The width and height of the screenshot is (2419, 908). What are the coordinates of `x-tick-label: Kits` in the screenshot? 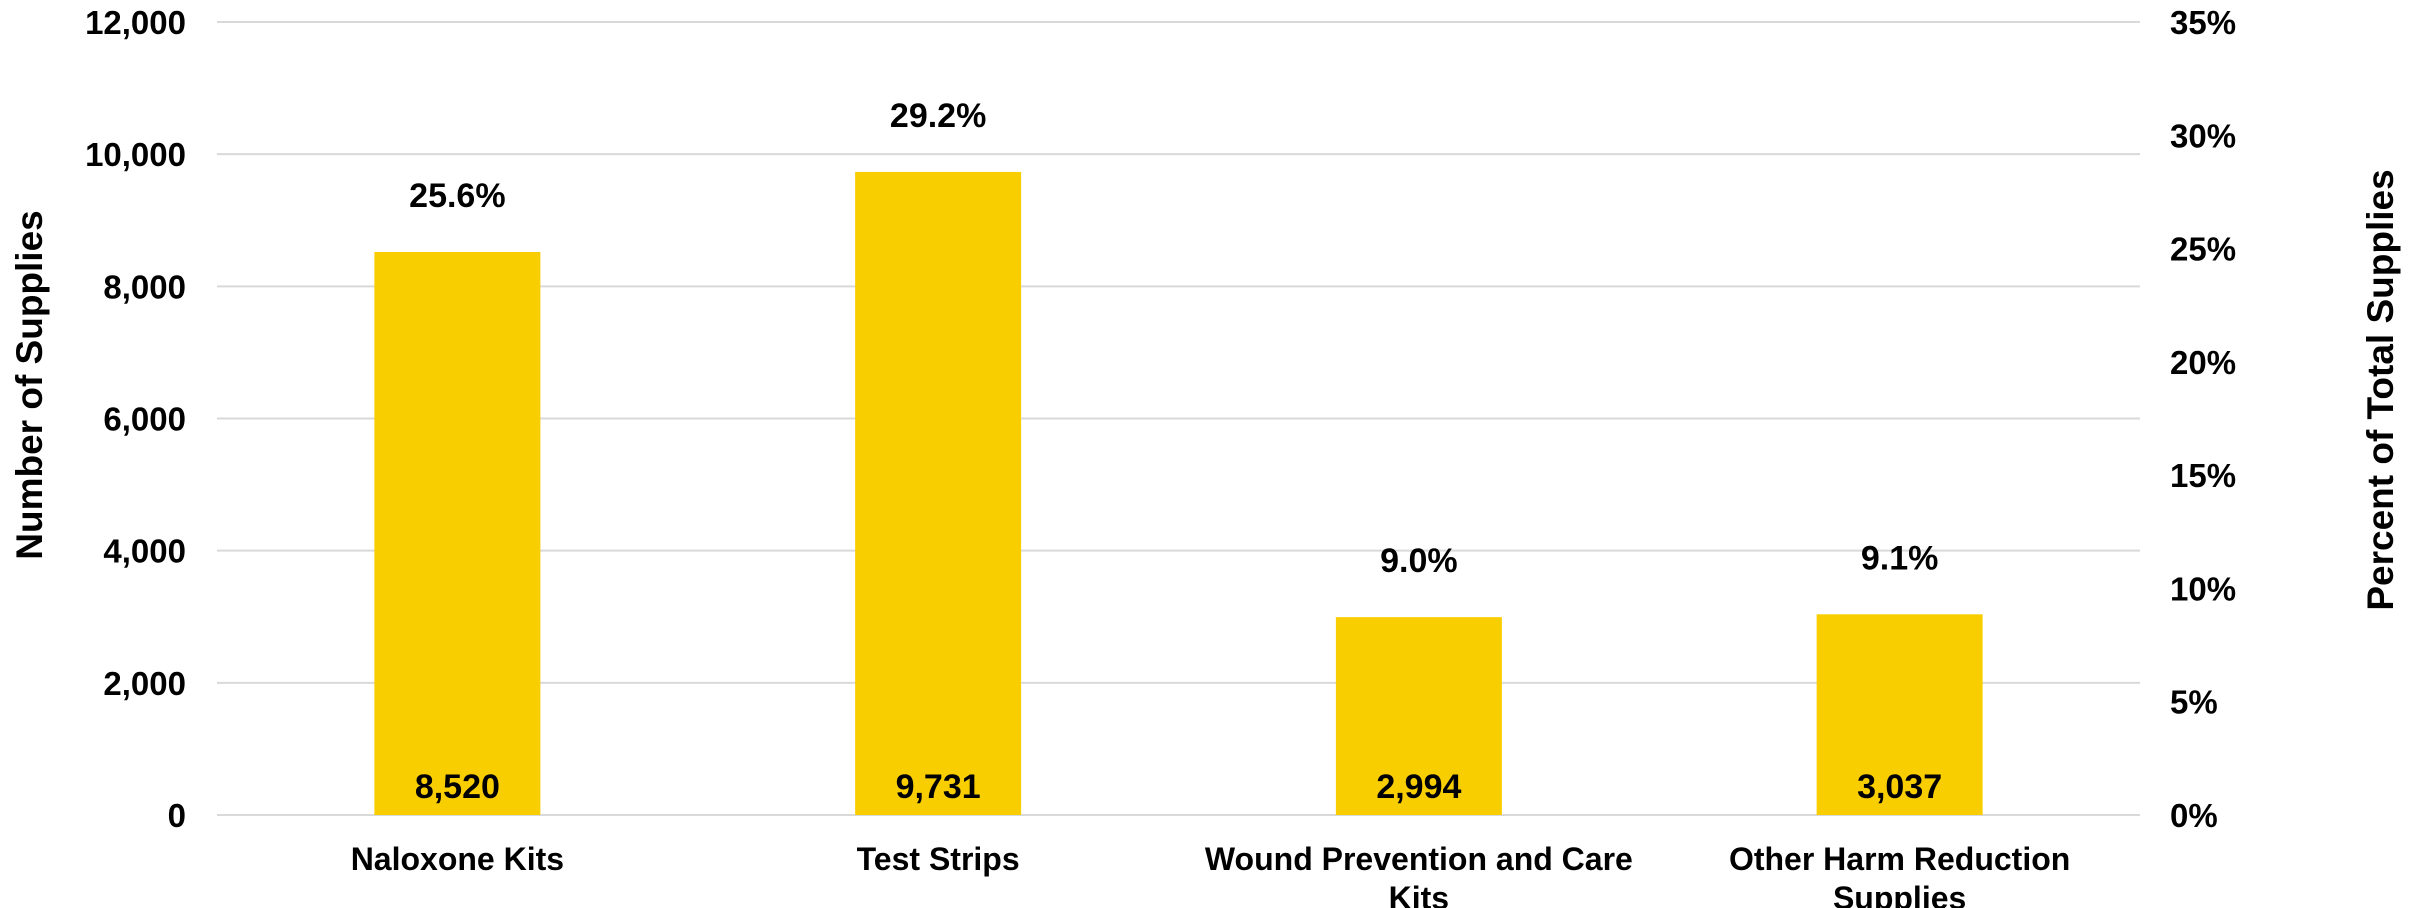 It's located at (1419, 894).